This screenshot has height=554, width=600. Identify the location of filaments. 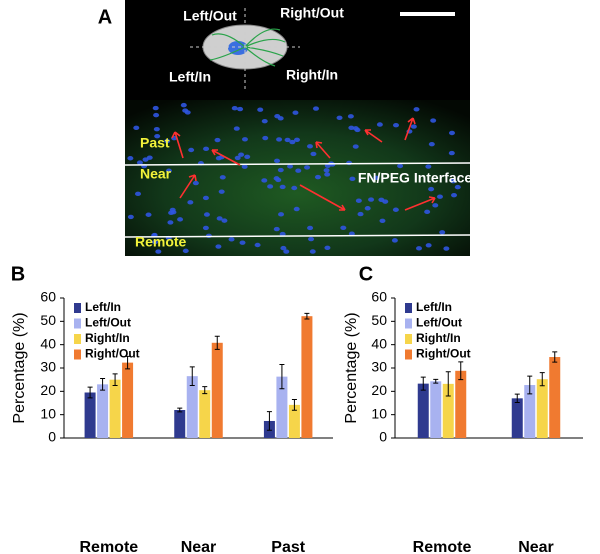
(247, 47).